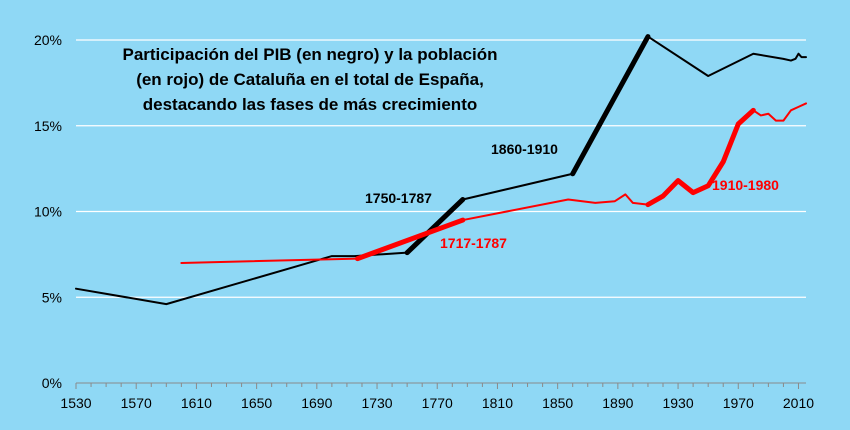 The height and width of the screenshot is (430, 850). I want to click on y-tick-label: 0%, so click(52, 383).